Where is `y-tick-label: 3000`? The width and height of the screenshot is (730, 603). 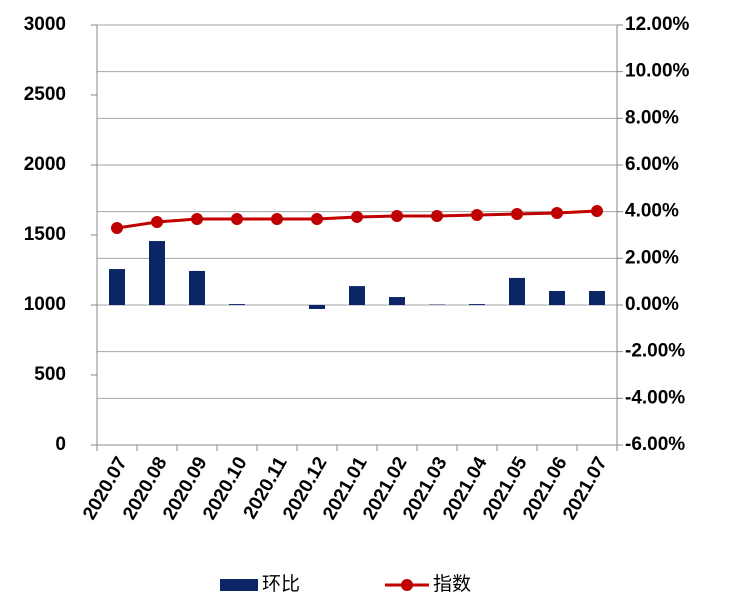 y-tick-label: 3000 is located at coordinates (45, 24).